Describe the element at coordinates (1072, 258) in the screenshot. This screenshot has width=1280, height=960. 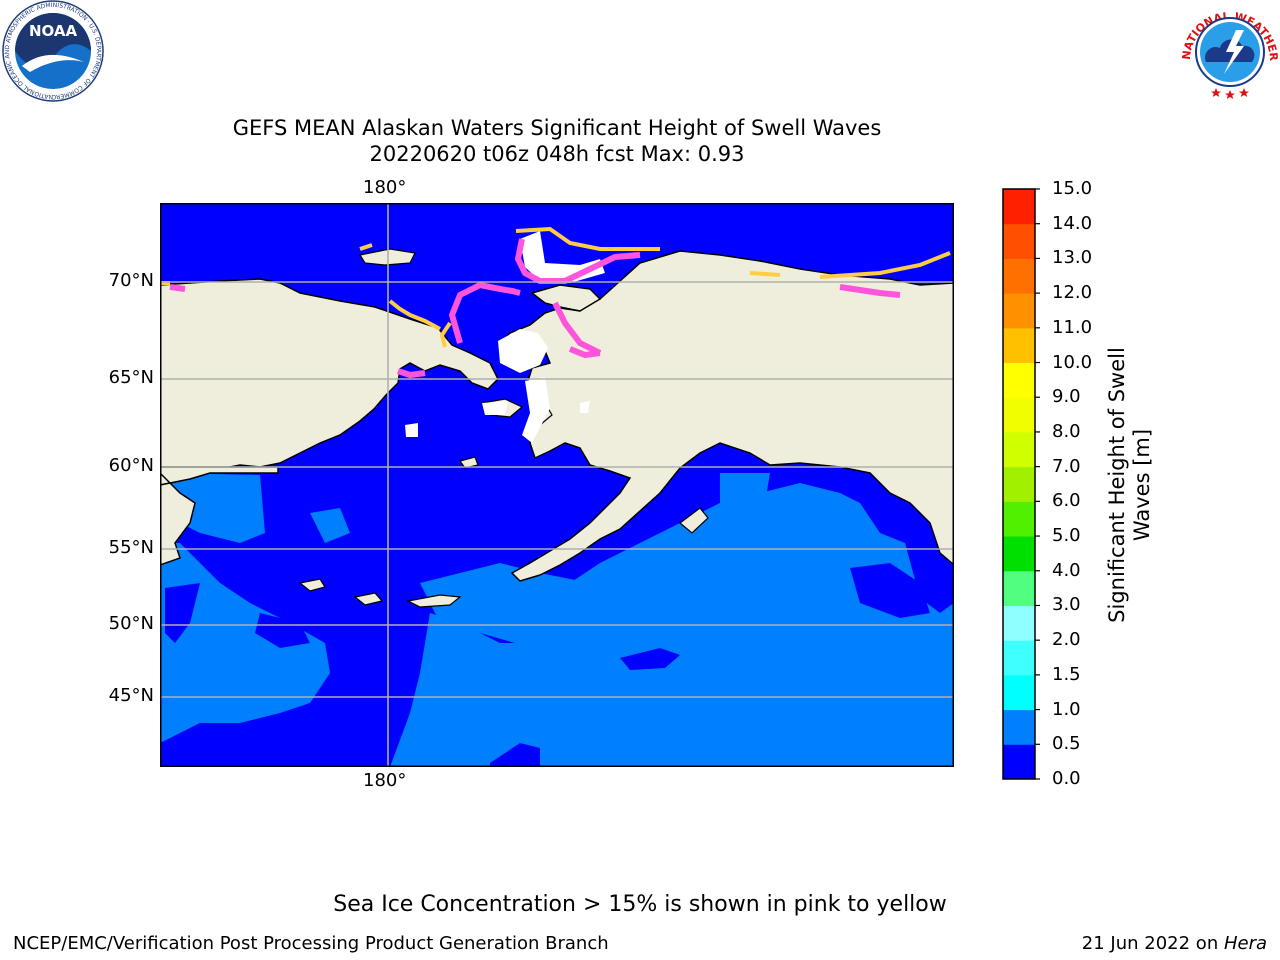
I see `colorbar-tick-label: 13.0` at that location.